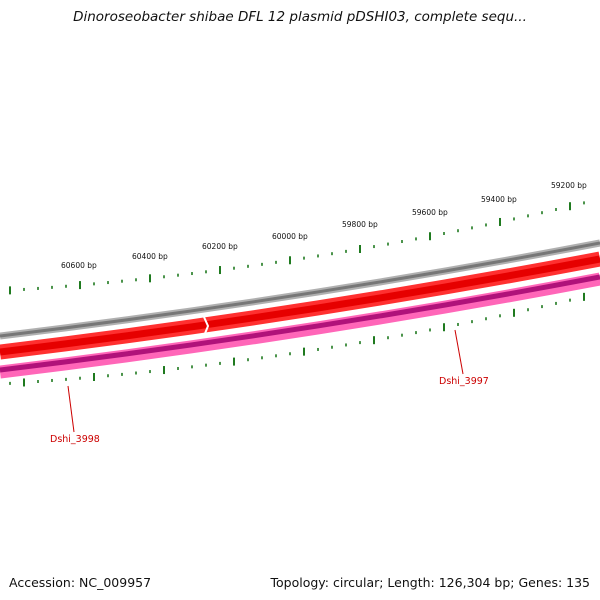 The width and height of the screenshot is (600, 600). Describe the element at coordinates (360, 224) in the screenshot. I see `ruler-label-59800: 59800 bp` at that location.